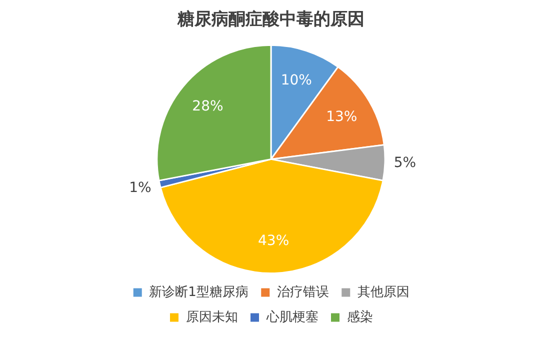 The image size is (542, 338). Describe the element at coordinates (212, 317) in the screenshot. I see `legend-label: 原因未知` at that location.